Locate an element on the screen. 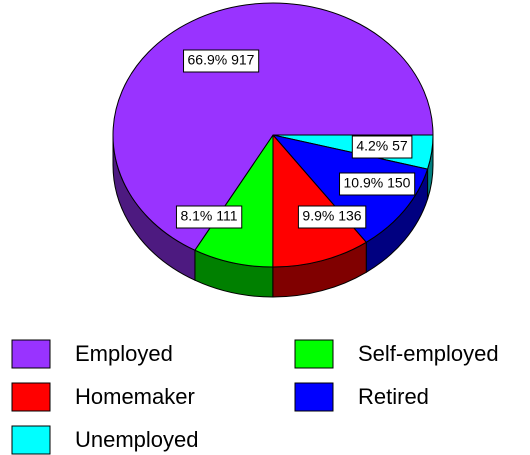 This screenshot has height=455, width=530. data-label: 66.9% 917 is located at coordinates (221, 60).